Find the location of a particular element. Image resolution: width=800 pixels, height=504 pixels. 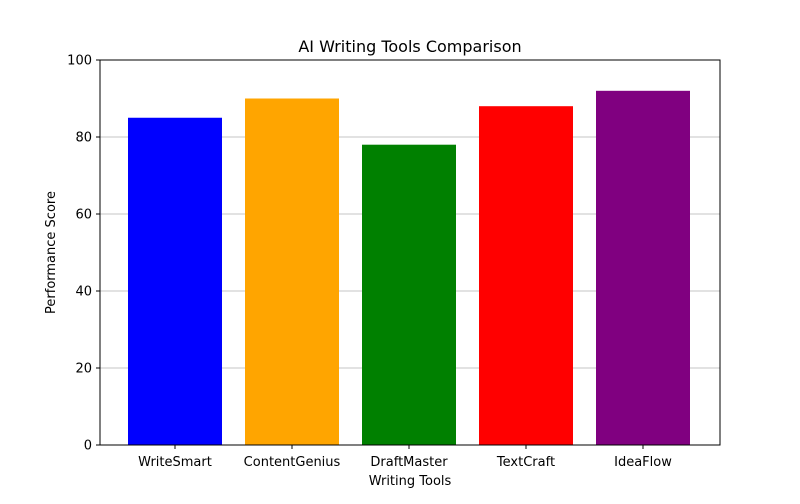

bar-ideaflow is located at coordinates (643, 268).